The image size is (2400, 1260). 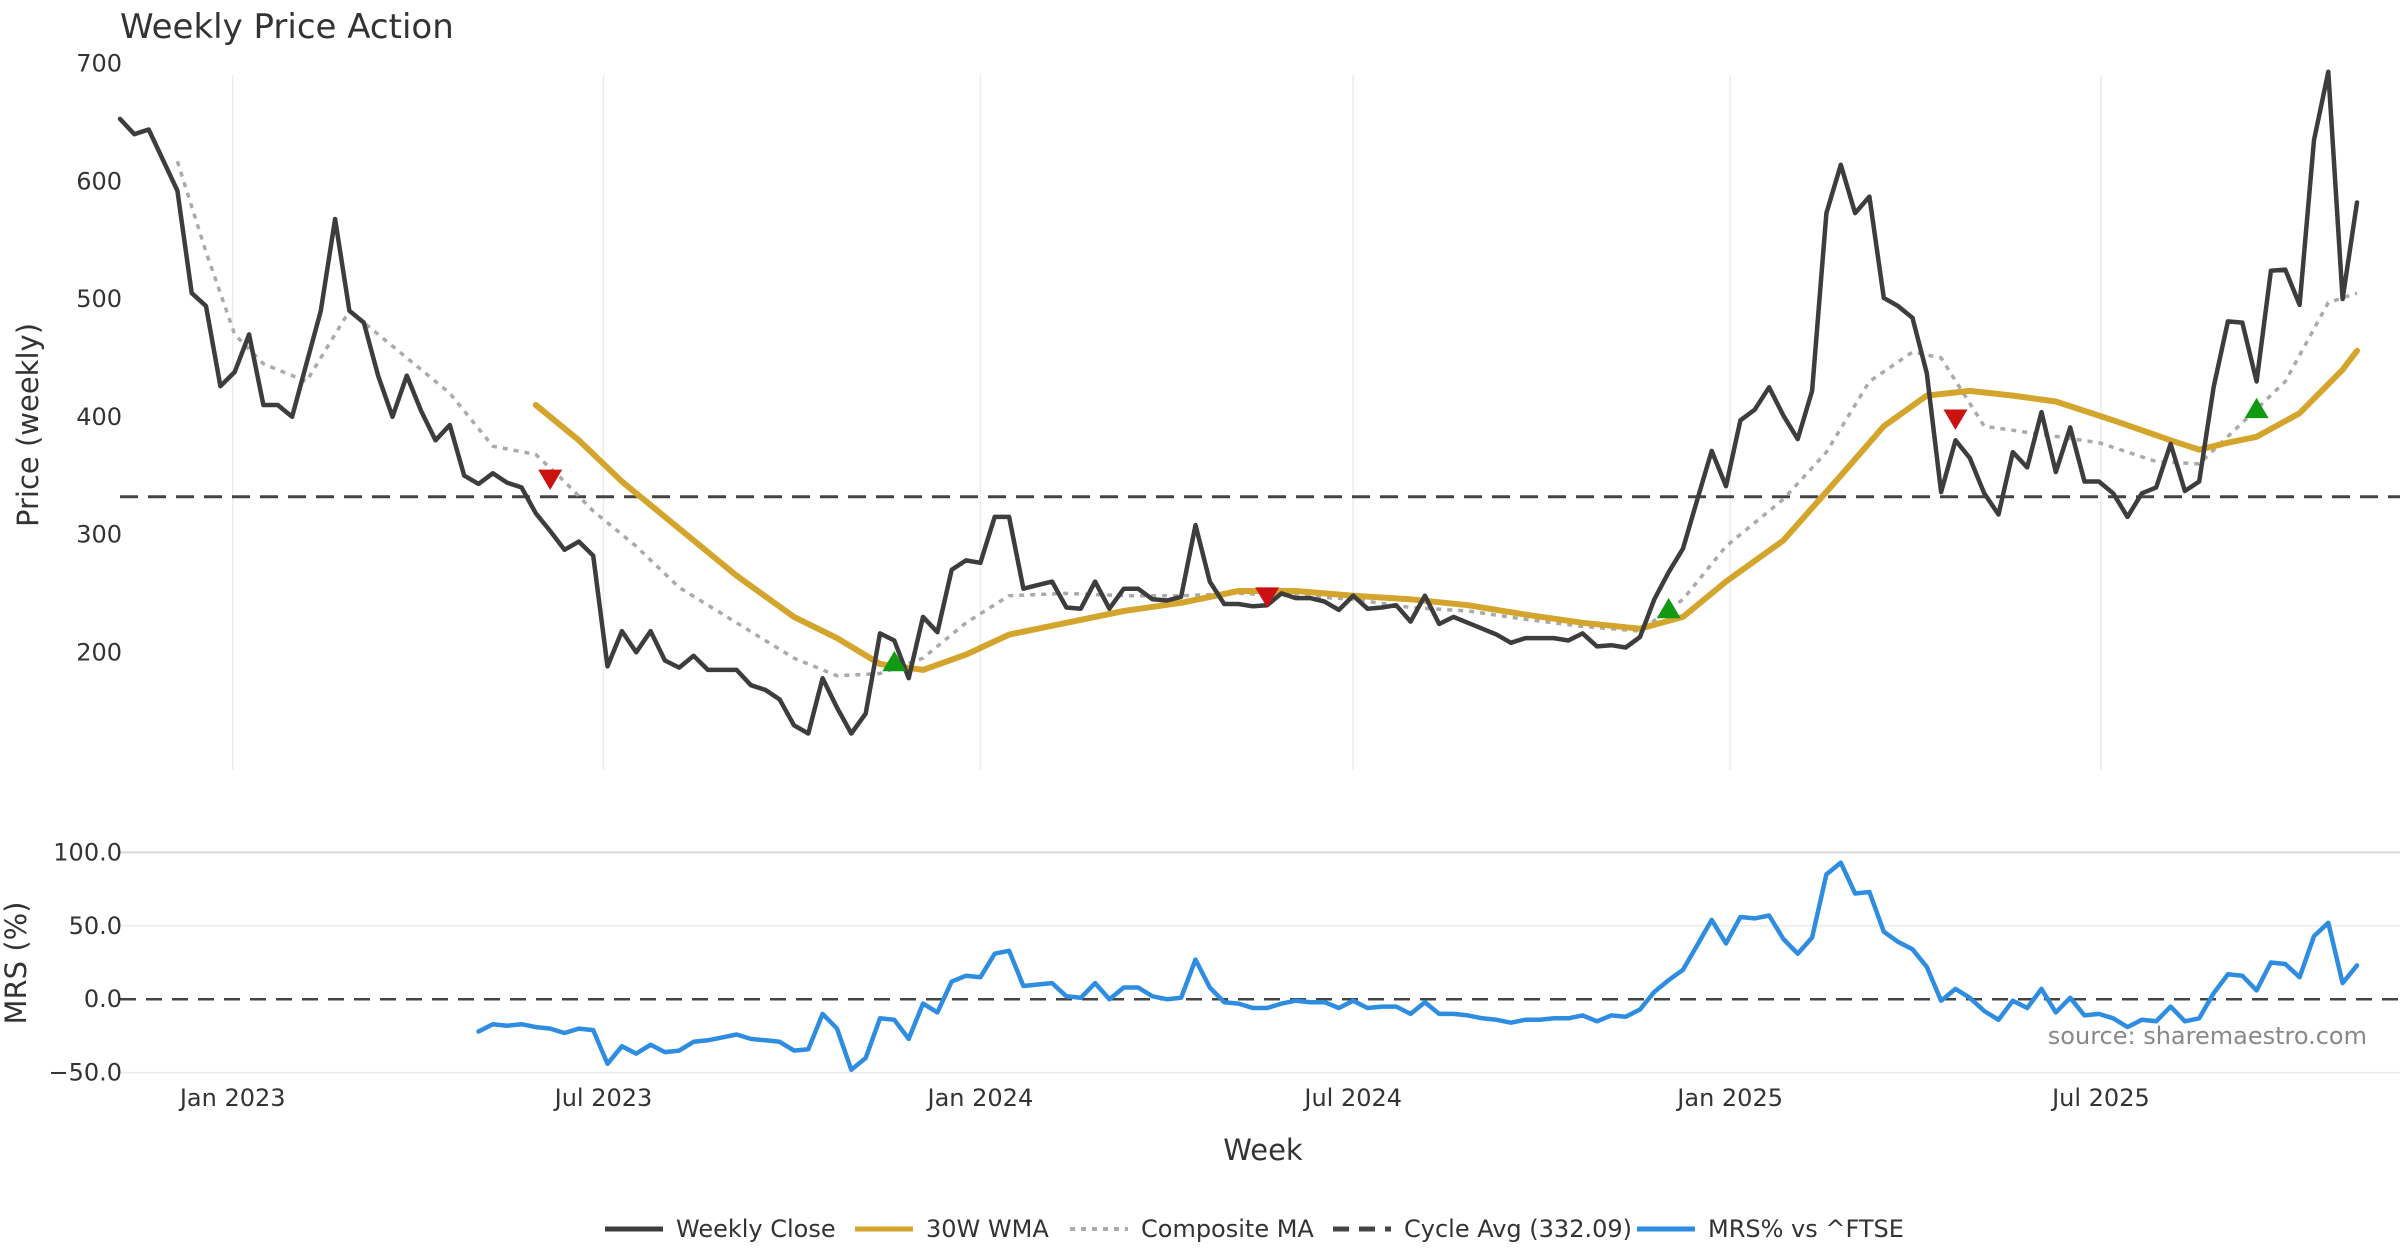 I want to click on x-tick-label: Jul 2024, so click(x=1352, y=1098).